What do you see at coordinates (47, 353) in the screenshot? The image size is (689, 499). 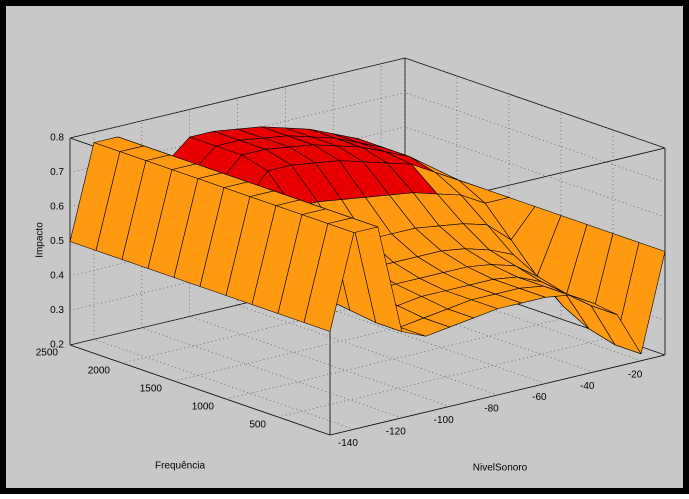 I see `y-tick-label: 2500` at bounding box center [47, 353].